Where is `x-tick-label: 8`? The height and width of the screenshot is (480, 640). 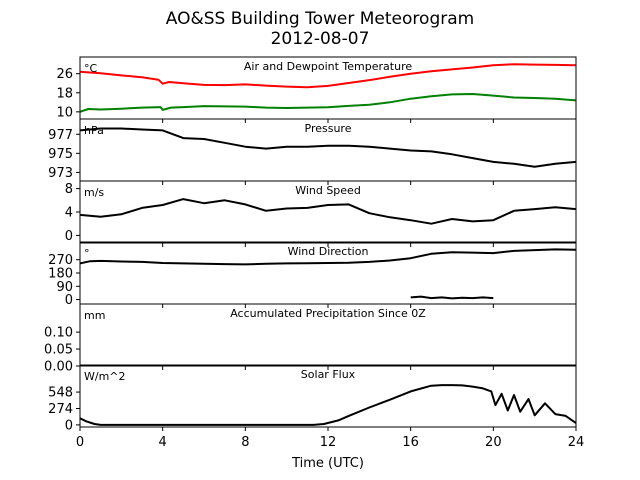
x-tick-label: 8 is located at coordinates (245, 442).